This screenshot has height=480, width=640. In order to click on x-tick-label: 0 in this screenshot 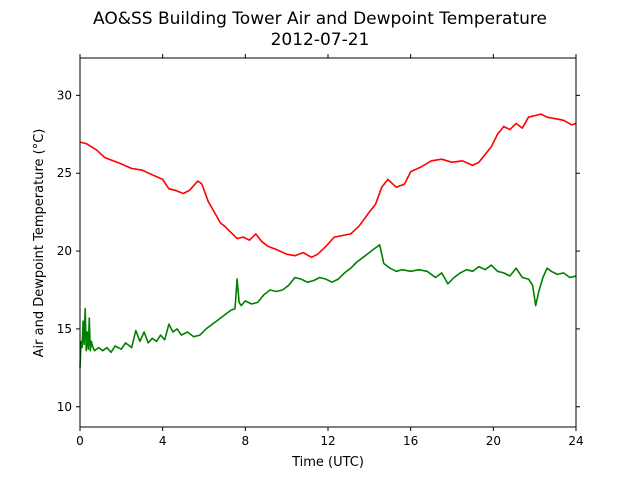, I will do `click(80, 441)`.